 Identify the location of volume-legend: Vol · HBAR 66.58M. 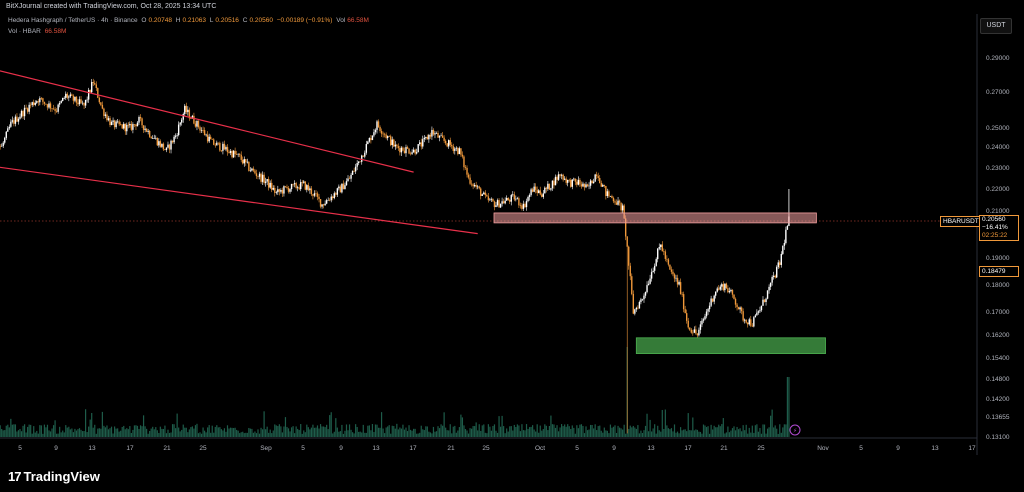
(38, 31).